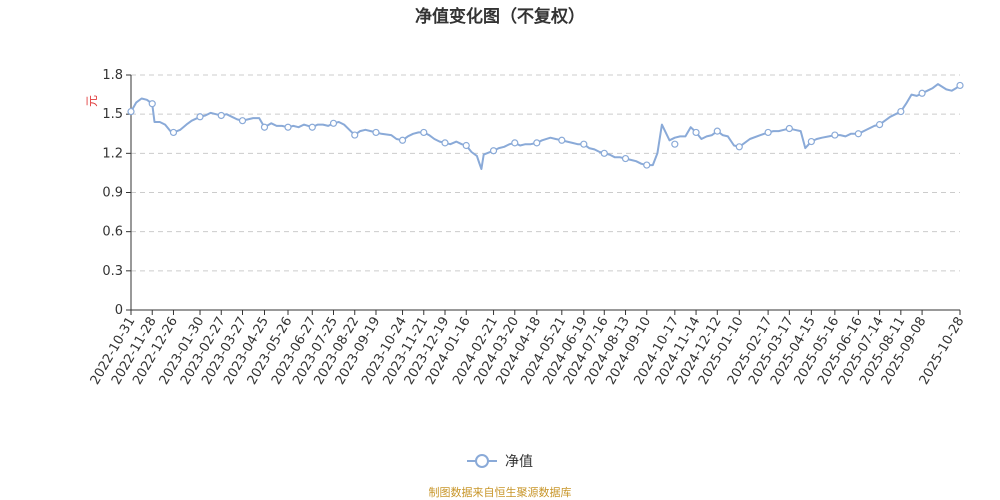 The width and height of the screenshot is (1000, 500). I want to click on chart-title: 净值变化图（不复权）, so click(500, 16).